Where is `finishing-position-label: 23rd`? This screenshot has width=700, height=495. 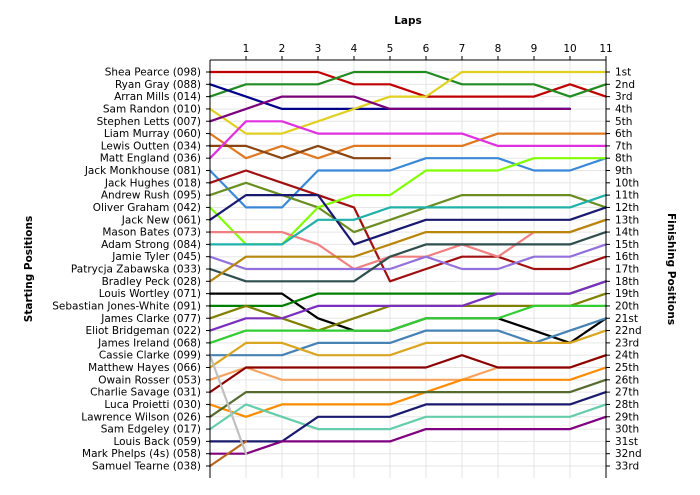
finishing-position-label: 23rd is located at coordinates (627, 343).